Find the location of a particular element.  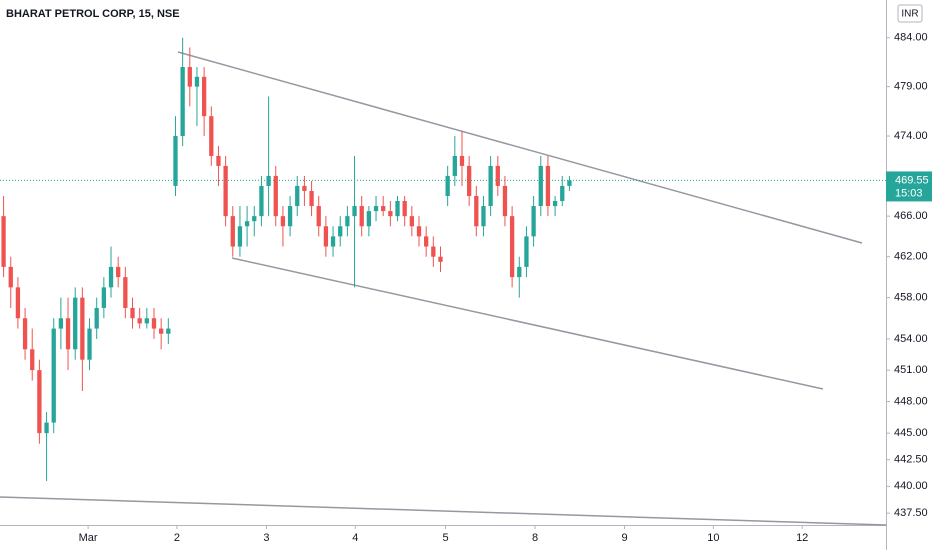

y-tick-label: 466.00 is located at coordinates (911, 216).